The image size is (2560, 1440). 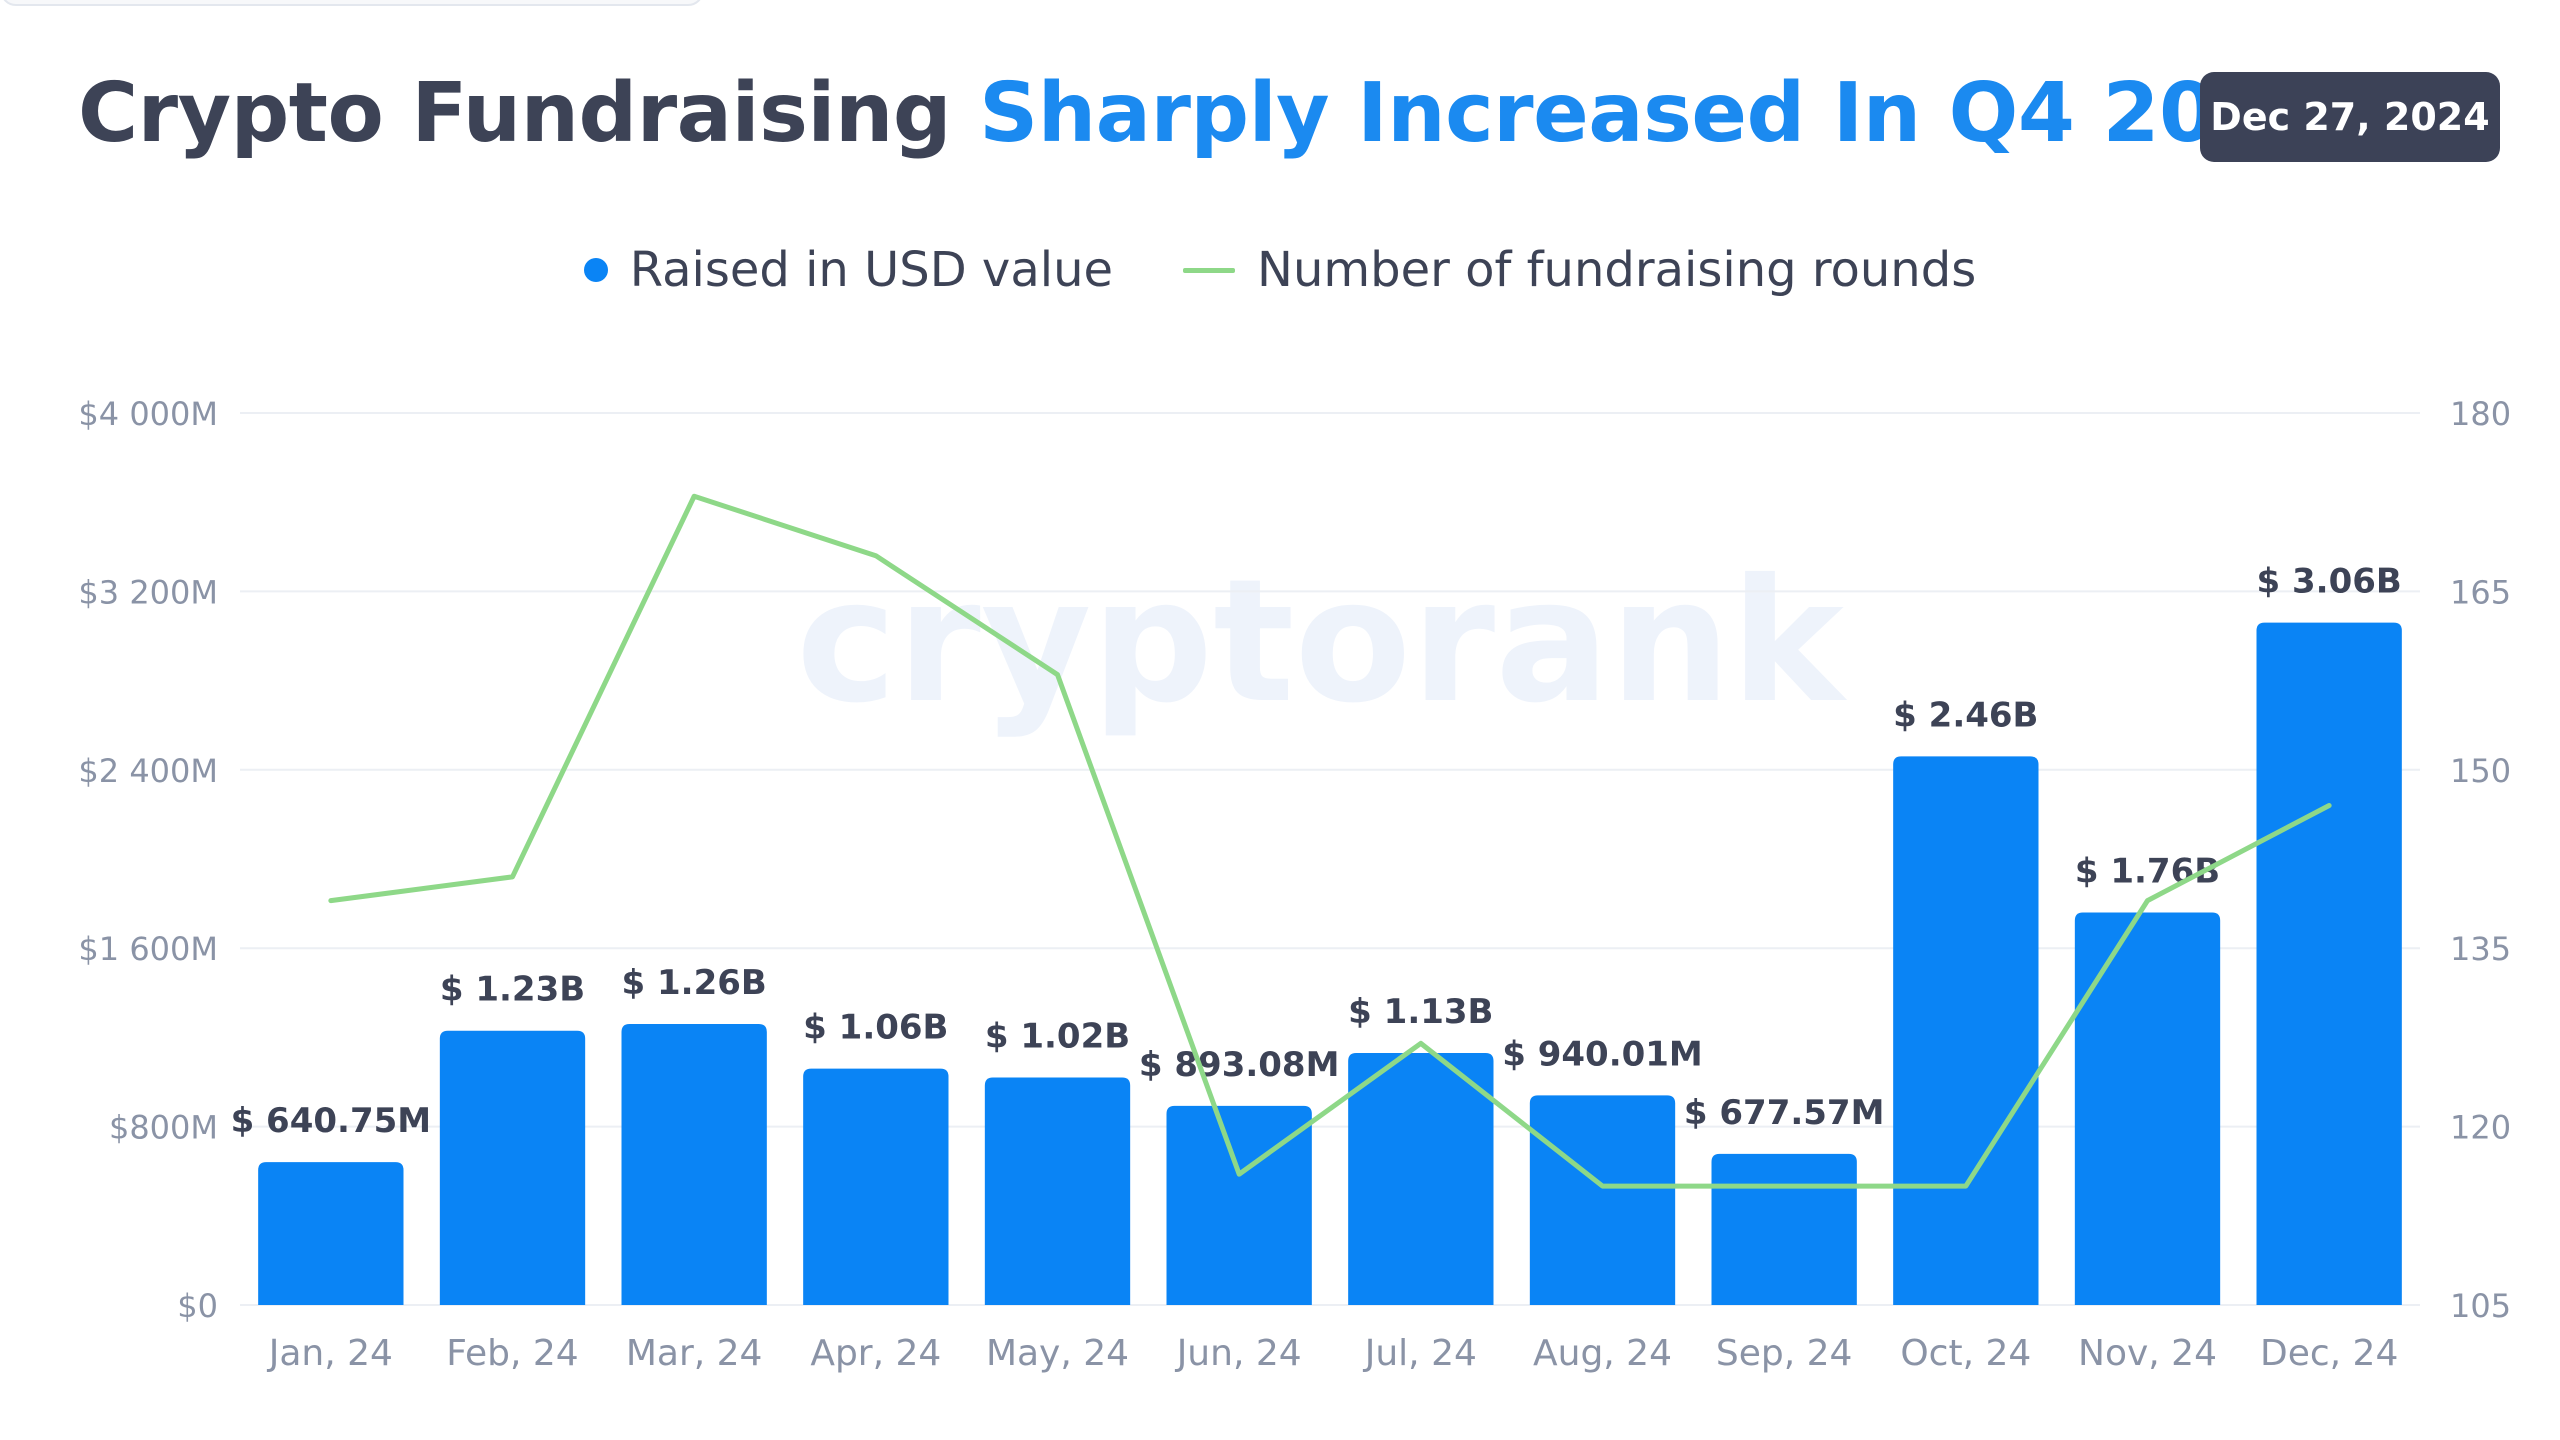 I want to click on y-left-tick-label: $800M, so click(x=163, y=1128).